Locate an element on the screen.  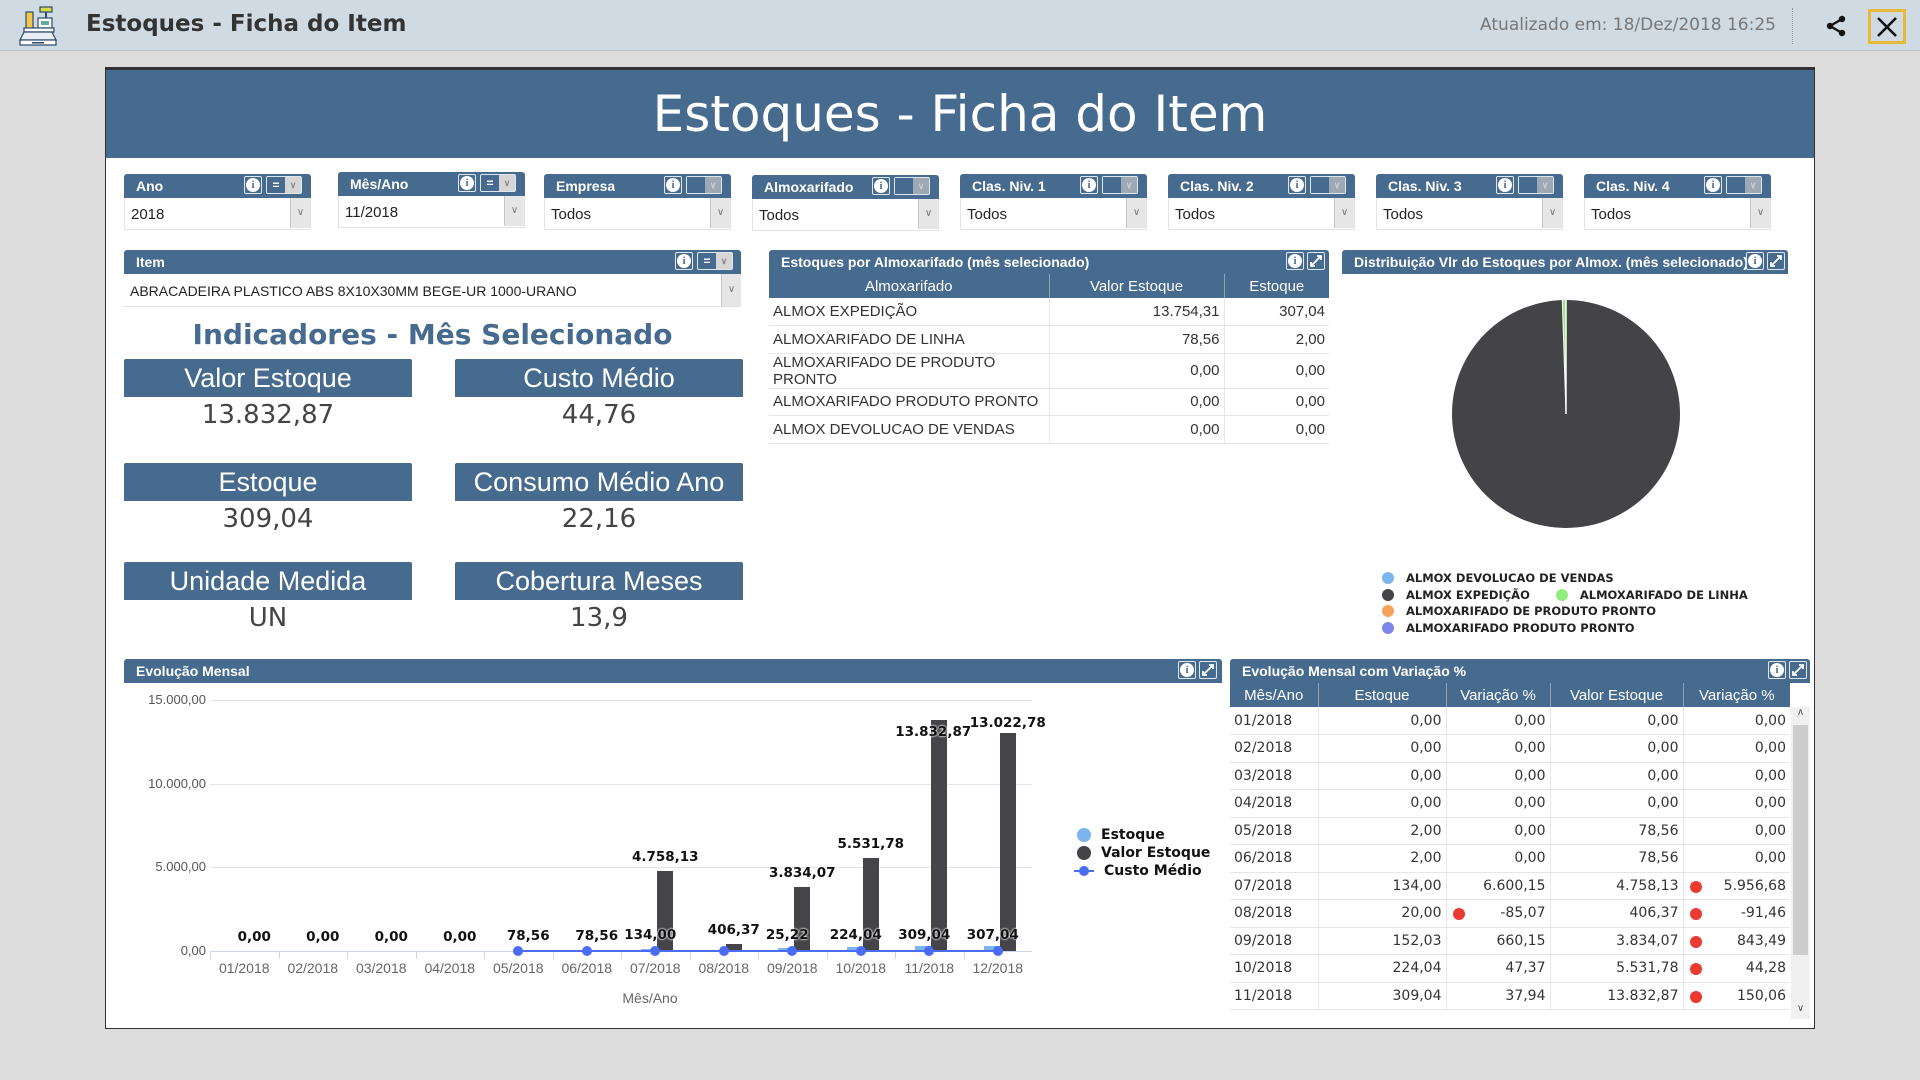
legend-item: ALMOX DEVOLUCAO DE VENDAS is located at coordinates (1565, 578).